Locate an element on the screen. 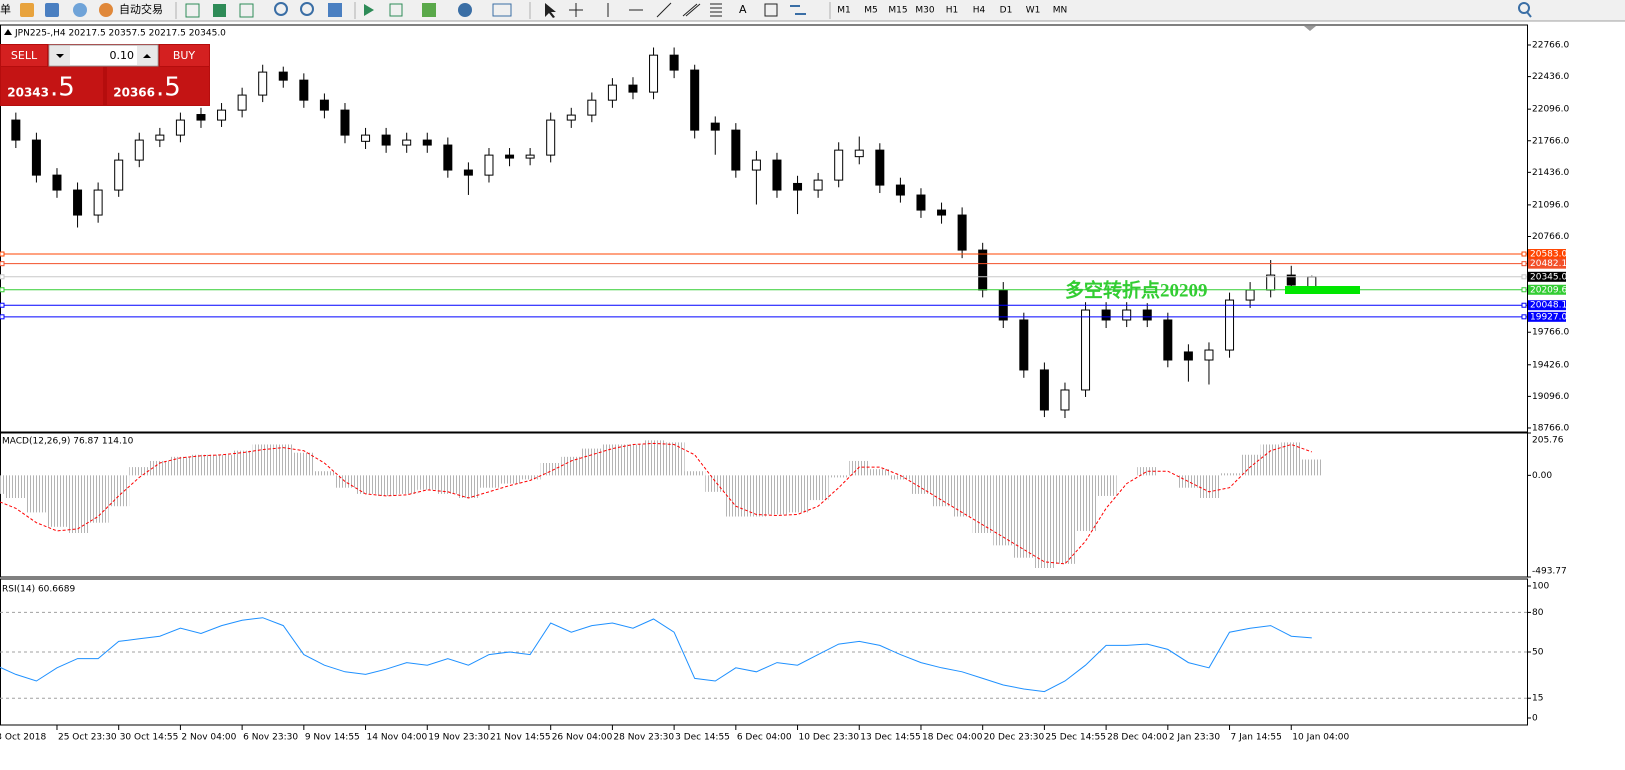  indicators-icon is located at coordinates (429, 10).